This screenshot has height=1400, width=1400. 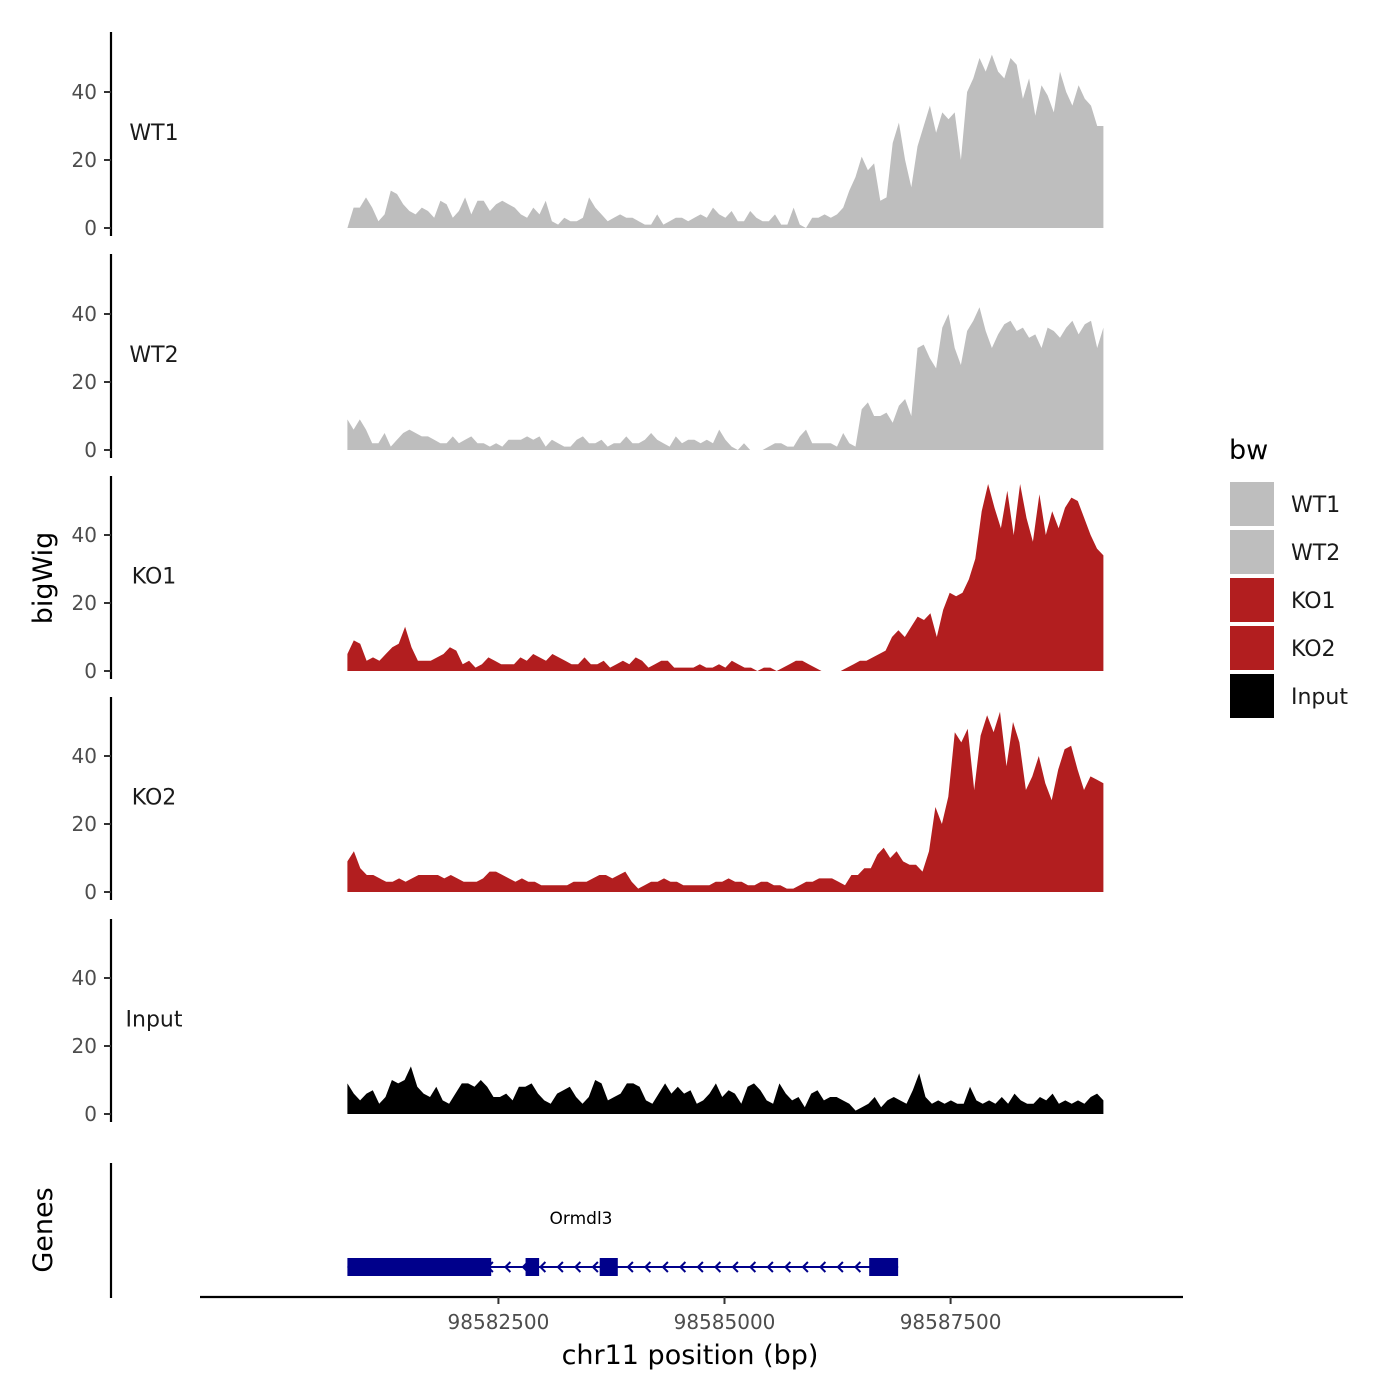 I want to click on x-tick-label: 98582500, so click(x=499, y=1322).